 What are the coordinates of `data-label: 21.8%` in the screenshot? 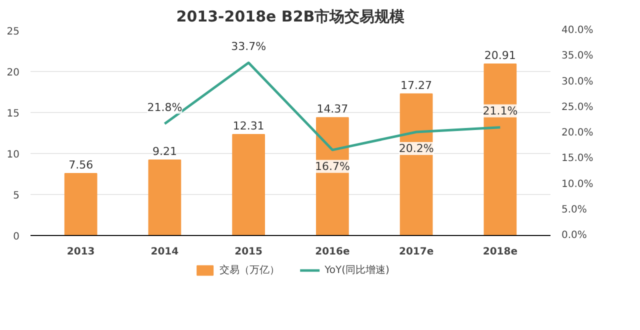 It's located at (164, 107).